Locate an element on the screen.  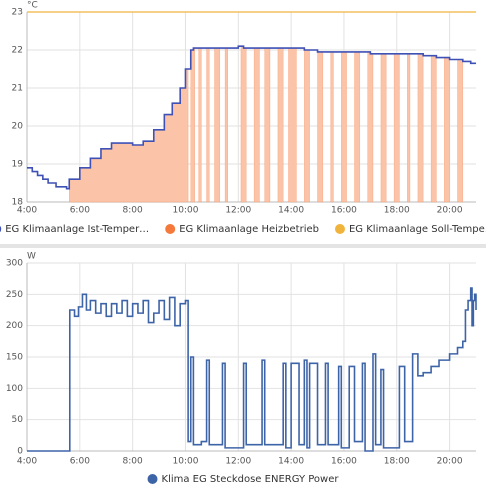
y-tick-label: 21 is located at coordinates (17, 89).